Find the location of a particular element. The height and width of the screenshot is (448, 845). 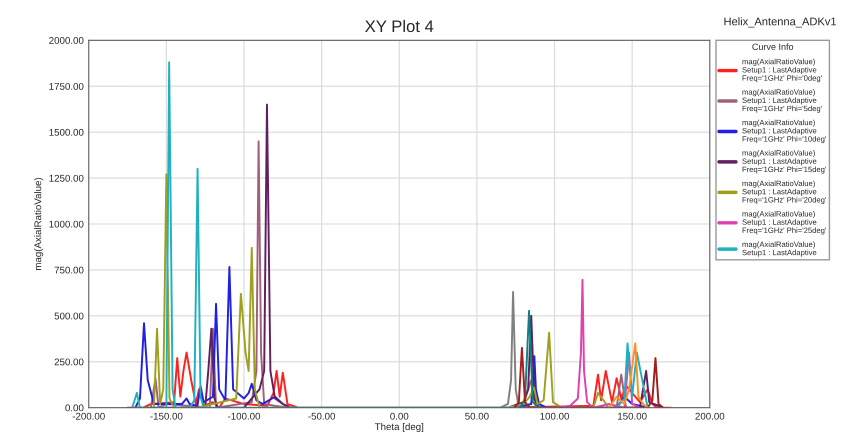

text: Helix_Antenna_ADKv1 is located at coordinates (780, 22).